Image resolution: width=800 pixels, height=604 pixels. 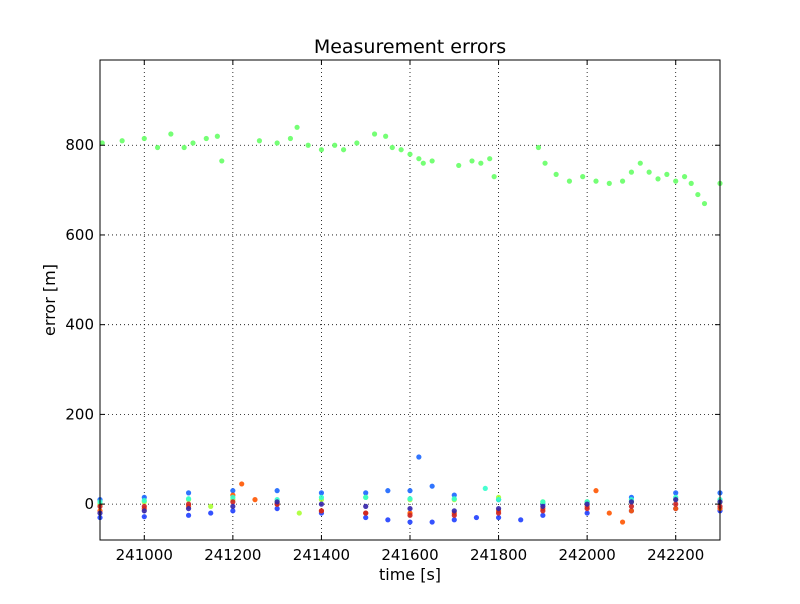 I want to click on y-axis-label: error [m], so click(x=49, y=300).